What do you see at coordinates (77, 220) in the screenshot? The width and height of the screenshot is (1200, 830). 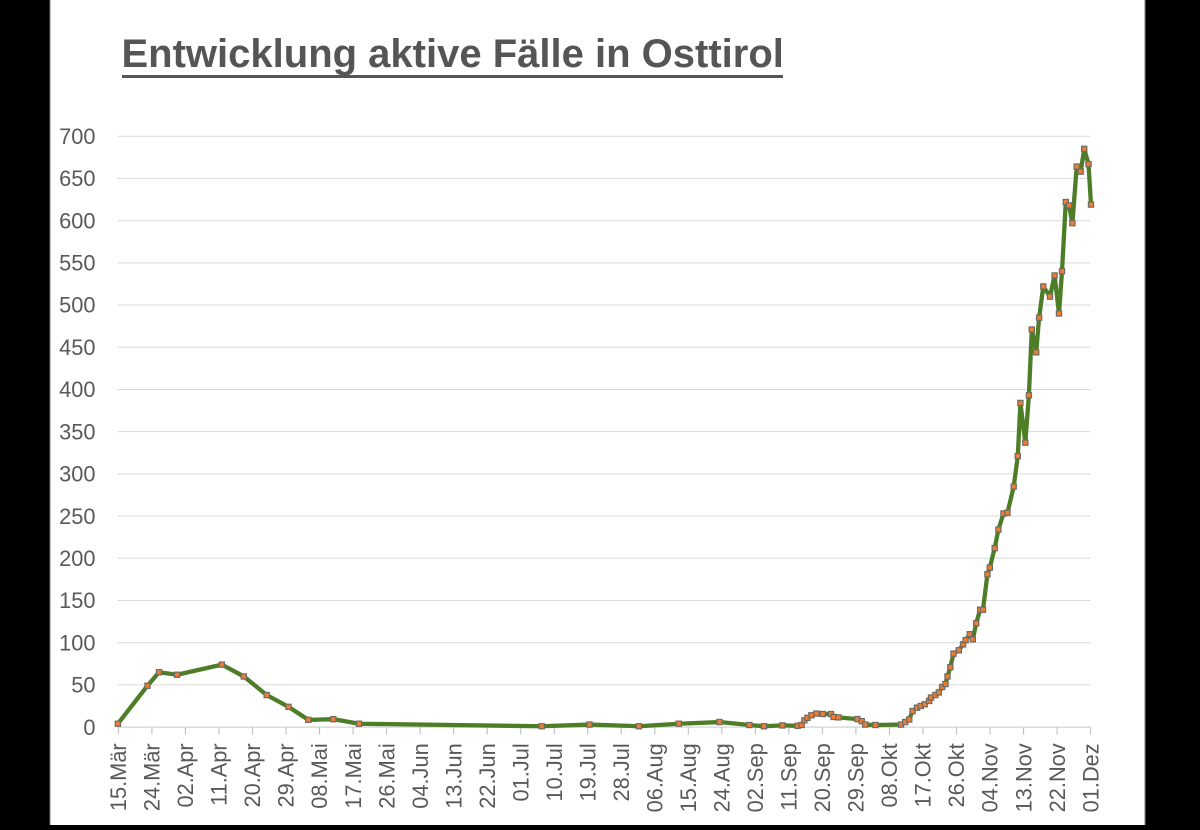 I see `svg-text: 600` at bounding box center [77, 220].